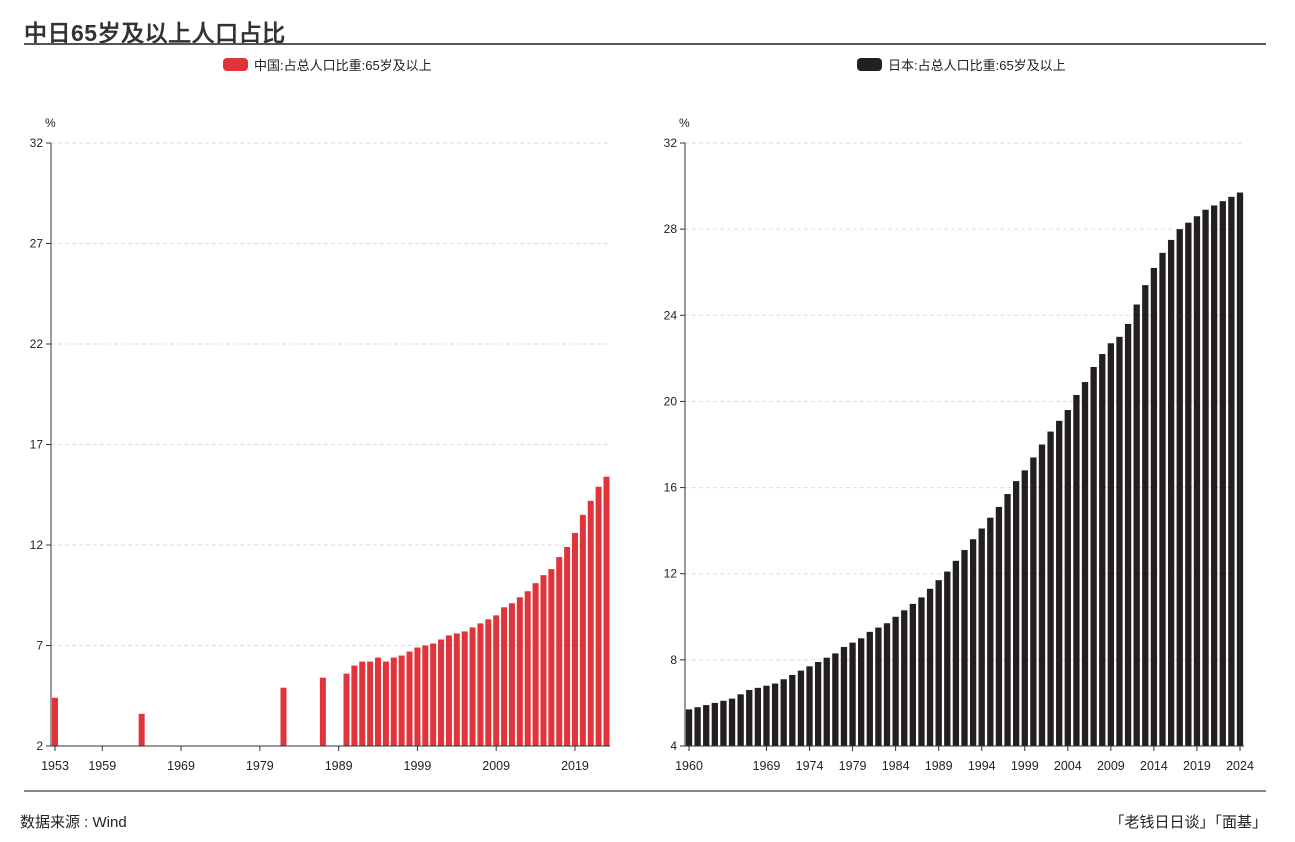  I want to click on japan-bar-2012, so click(1136, 525).